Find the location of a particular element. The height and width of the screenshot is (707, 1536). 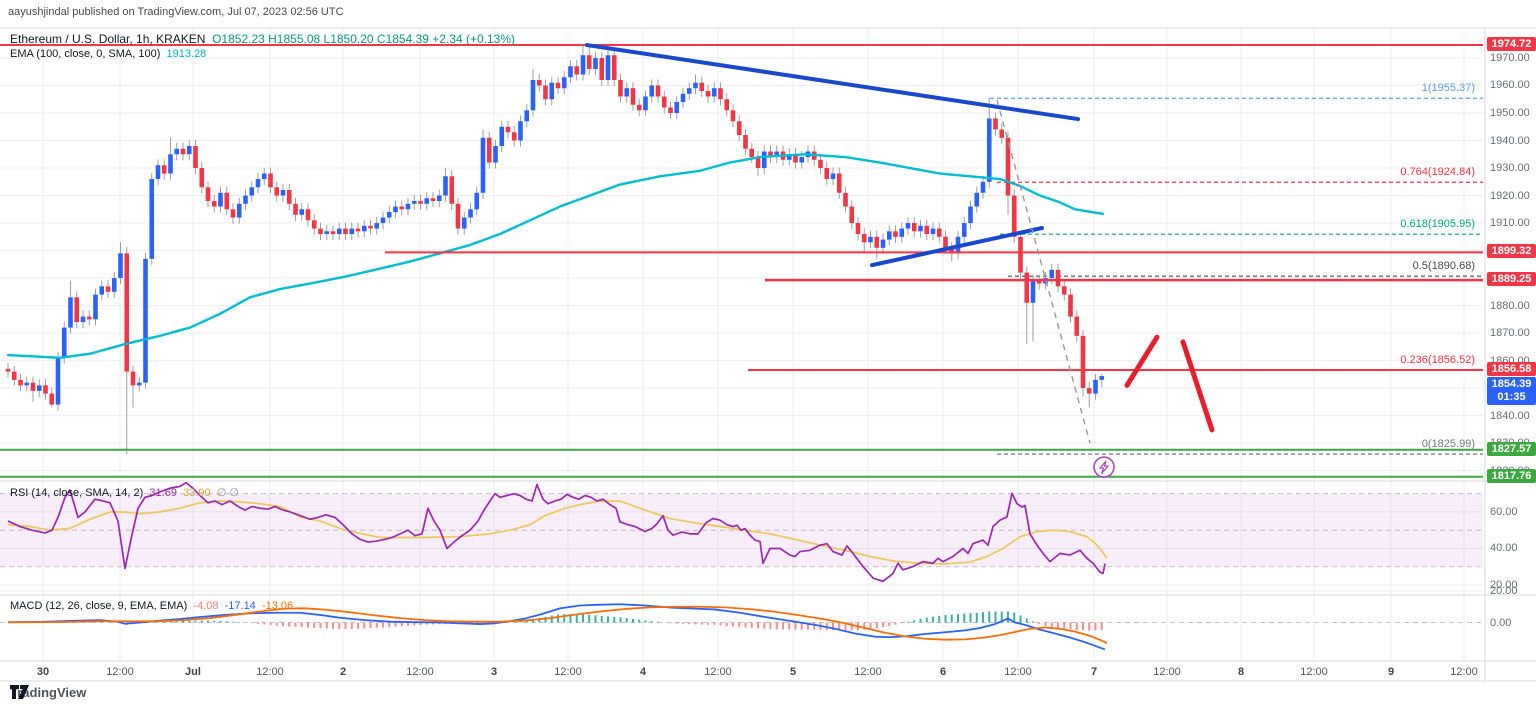

price-line-badge: 1817.76 is located at coordinates (1511, 475).